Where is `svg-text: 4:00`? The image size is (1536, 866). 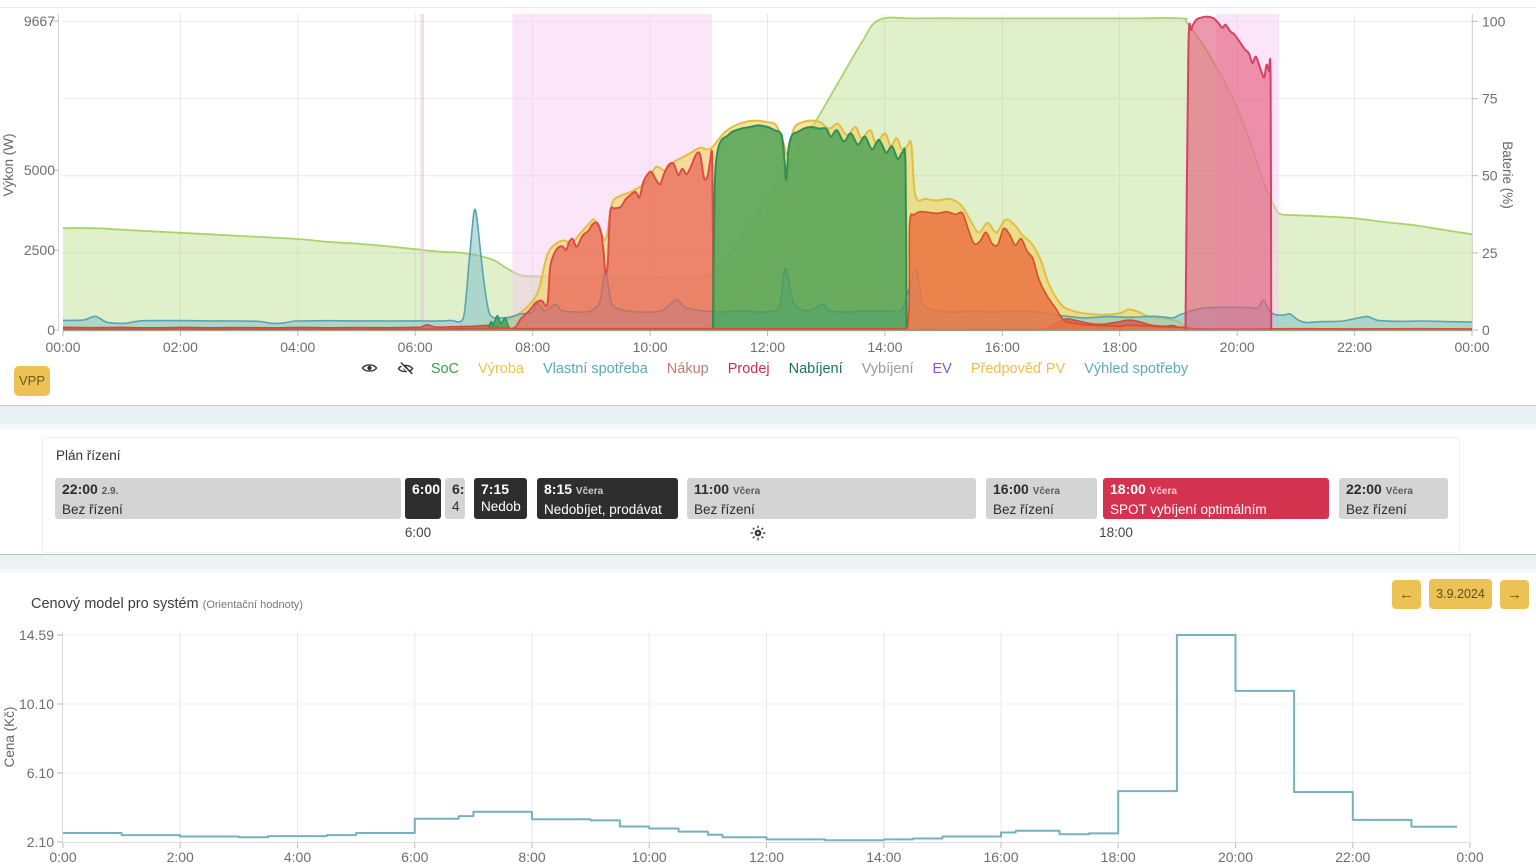
svg-text: 4:00 is located at coordinates (297, 857).